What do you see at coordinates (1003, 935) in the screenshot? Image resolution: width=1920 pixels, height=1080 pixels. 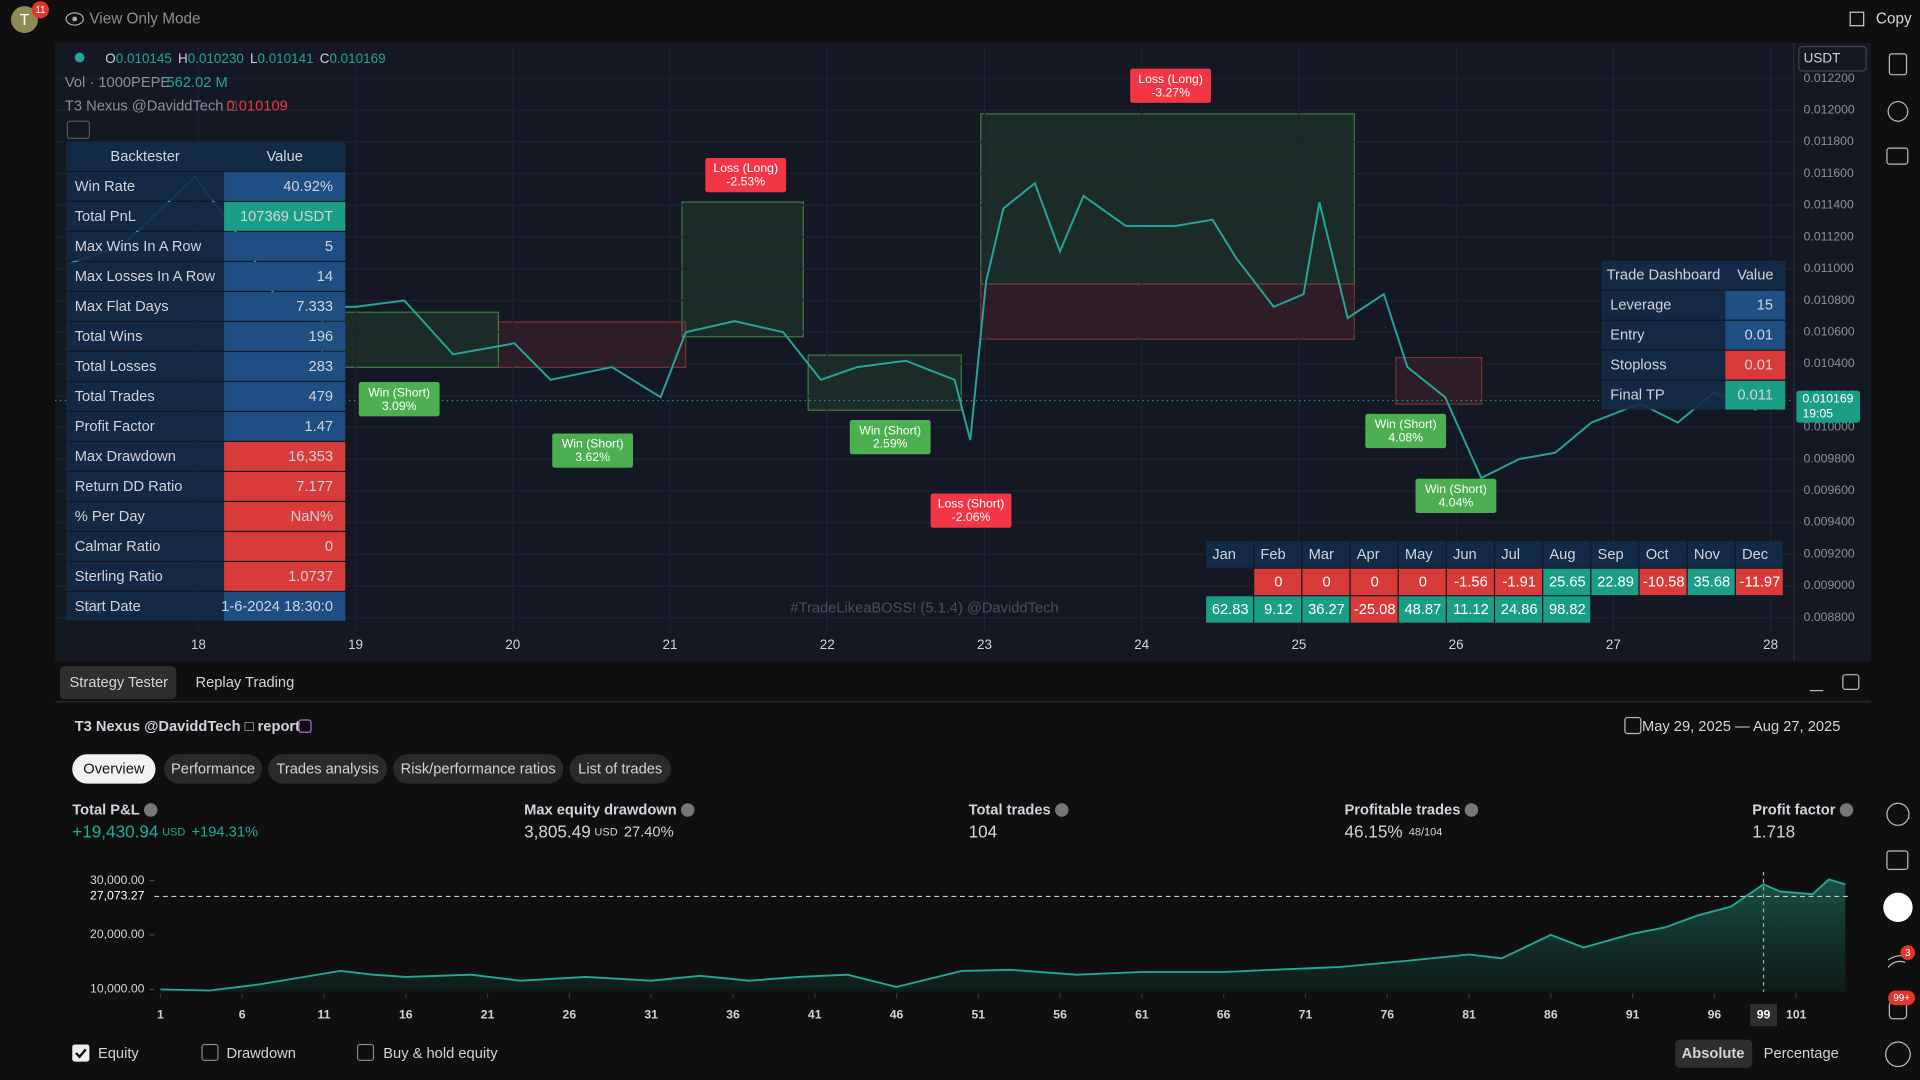 I see `equity-line` at bounding box center [1003, 935].